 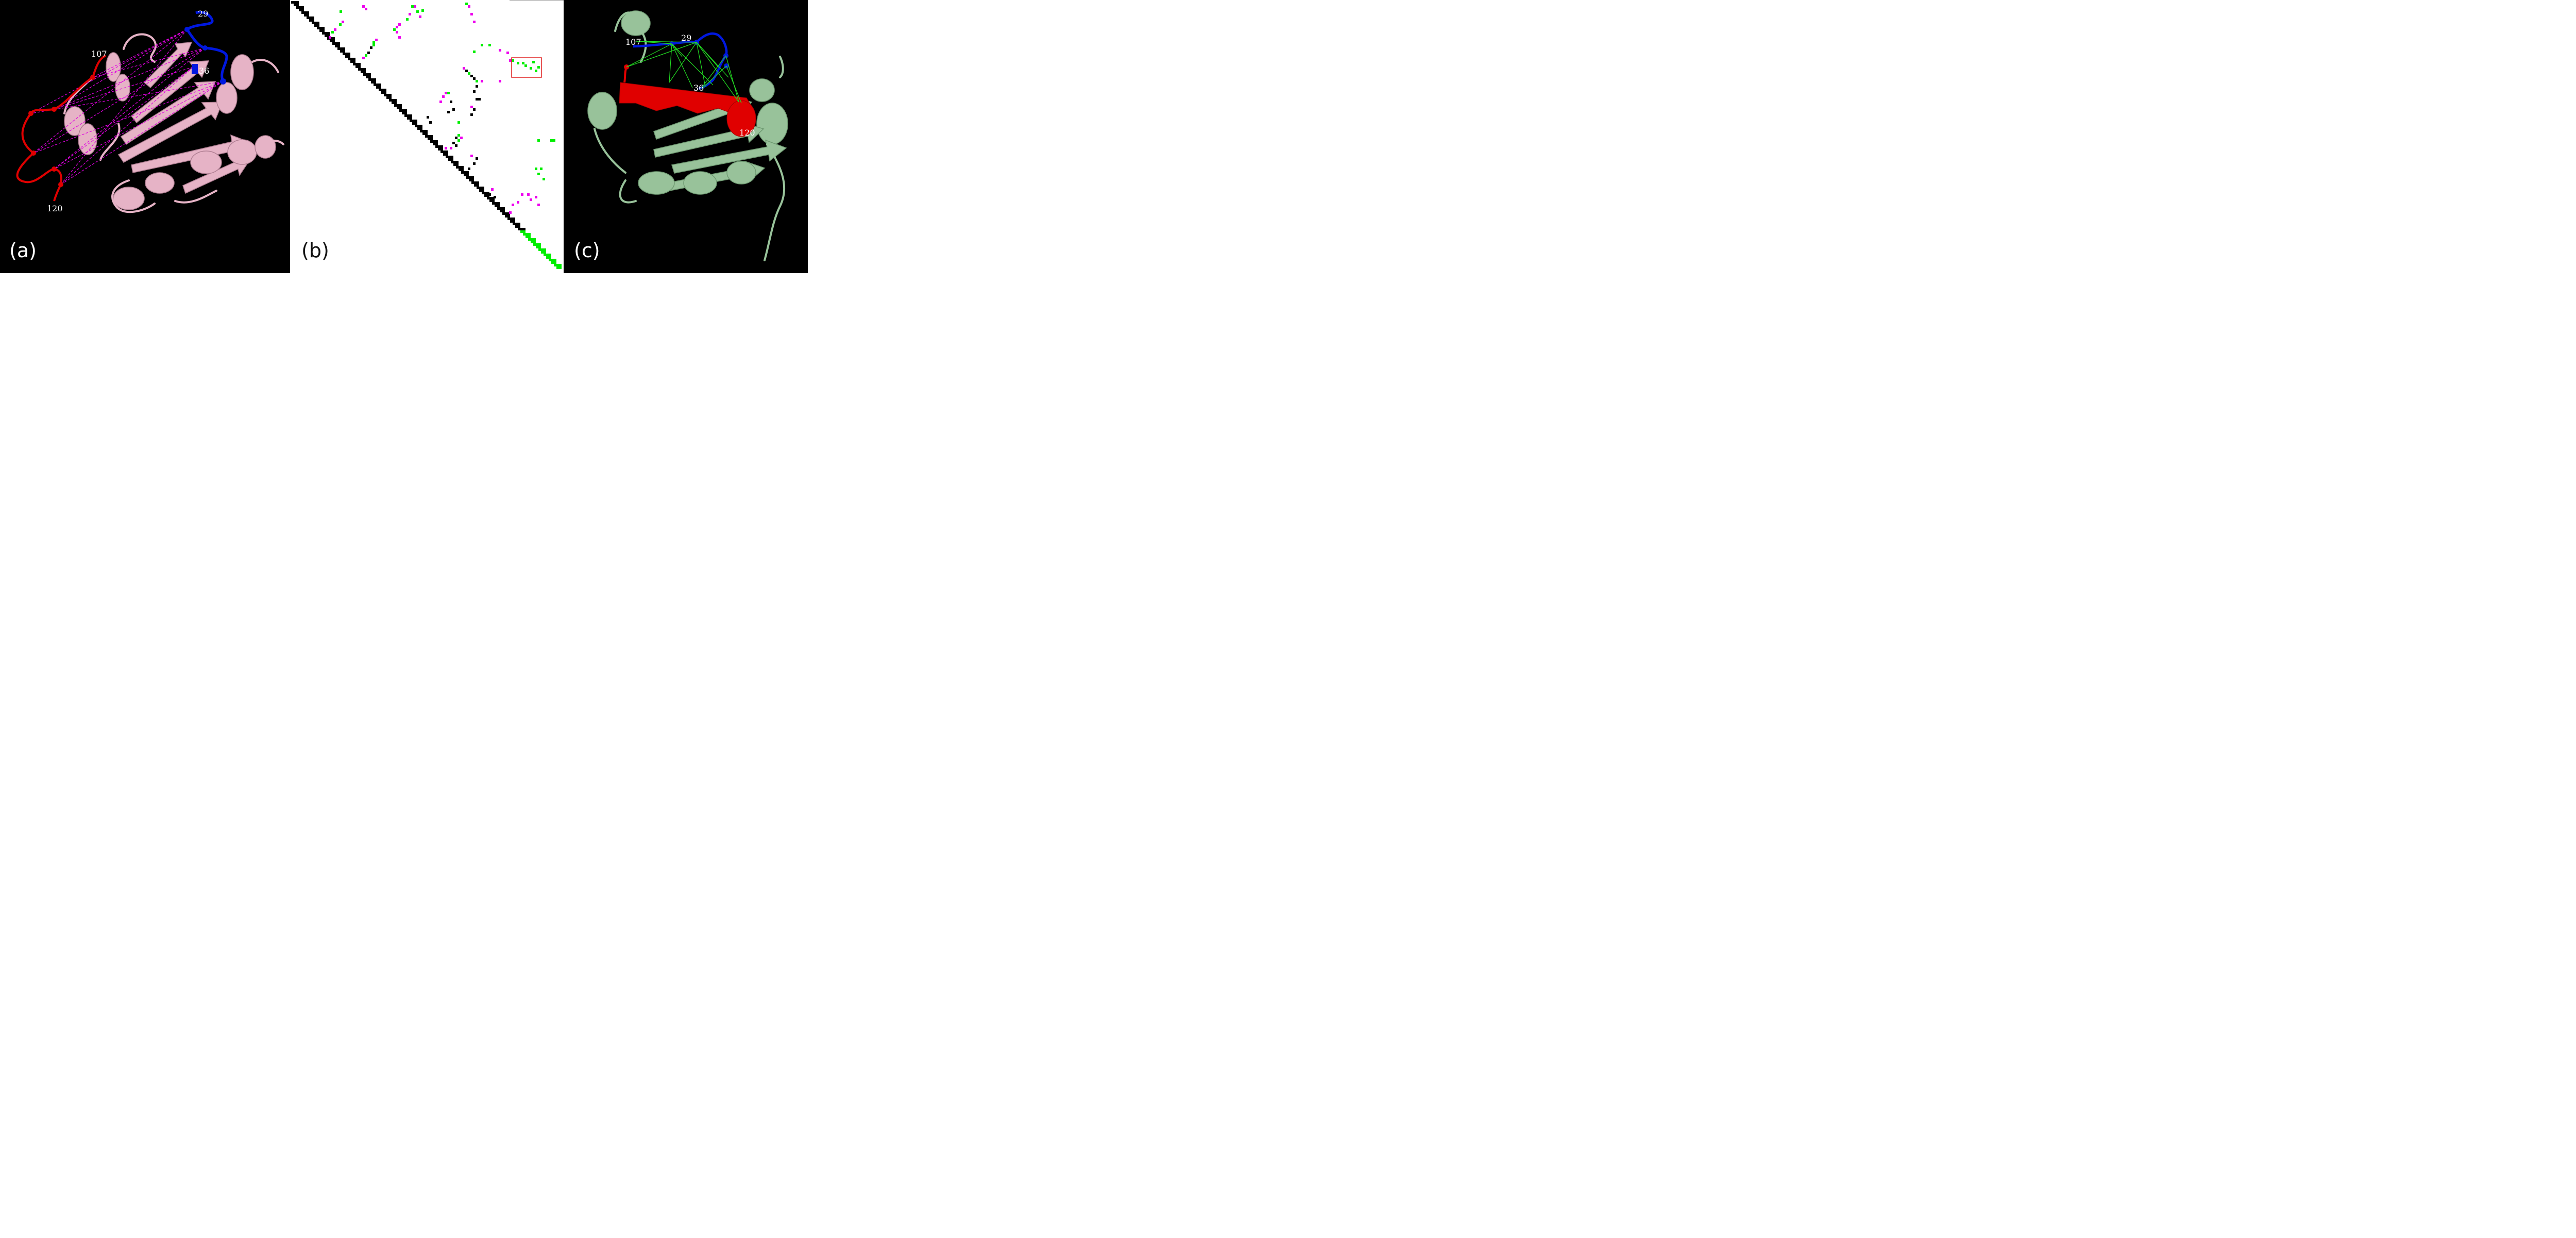 I want to click on beta-strand, so click(x=170, y=132).